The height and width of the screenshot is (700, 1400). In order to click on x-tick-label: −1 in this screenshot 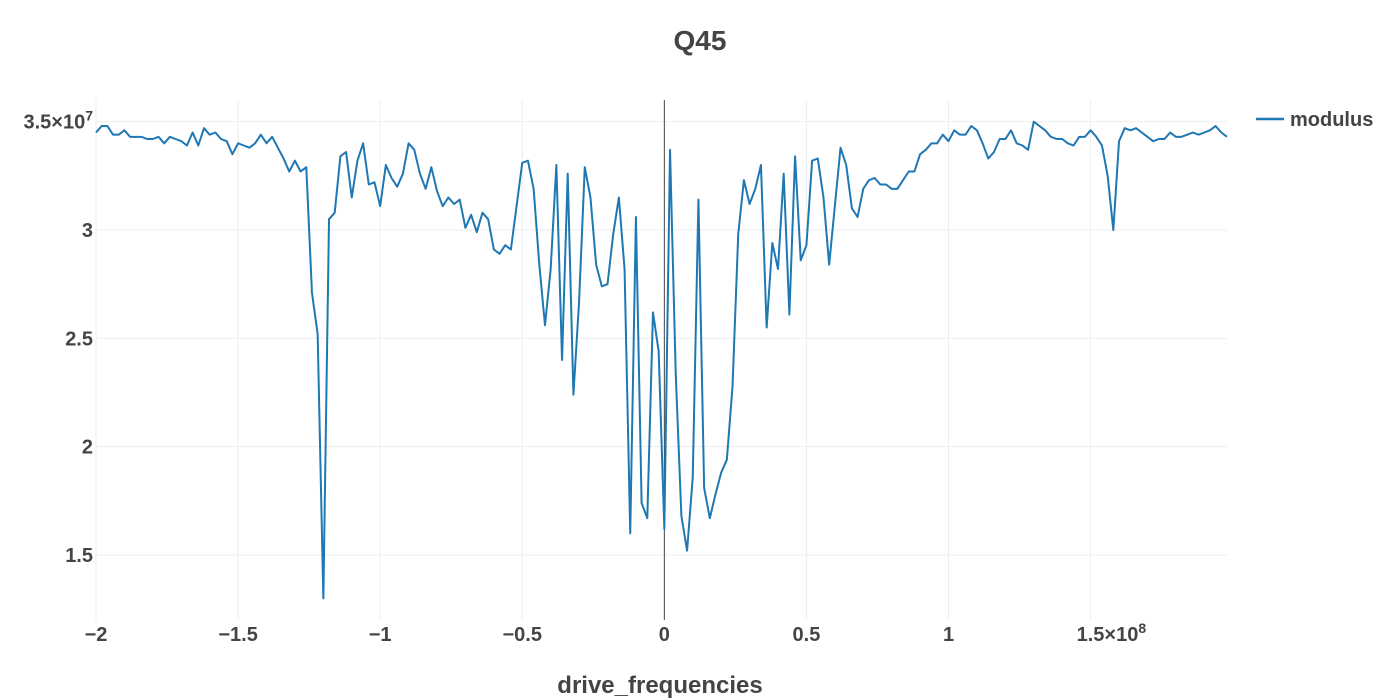, I will do `click(380, 635)`.